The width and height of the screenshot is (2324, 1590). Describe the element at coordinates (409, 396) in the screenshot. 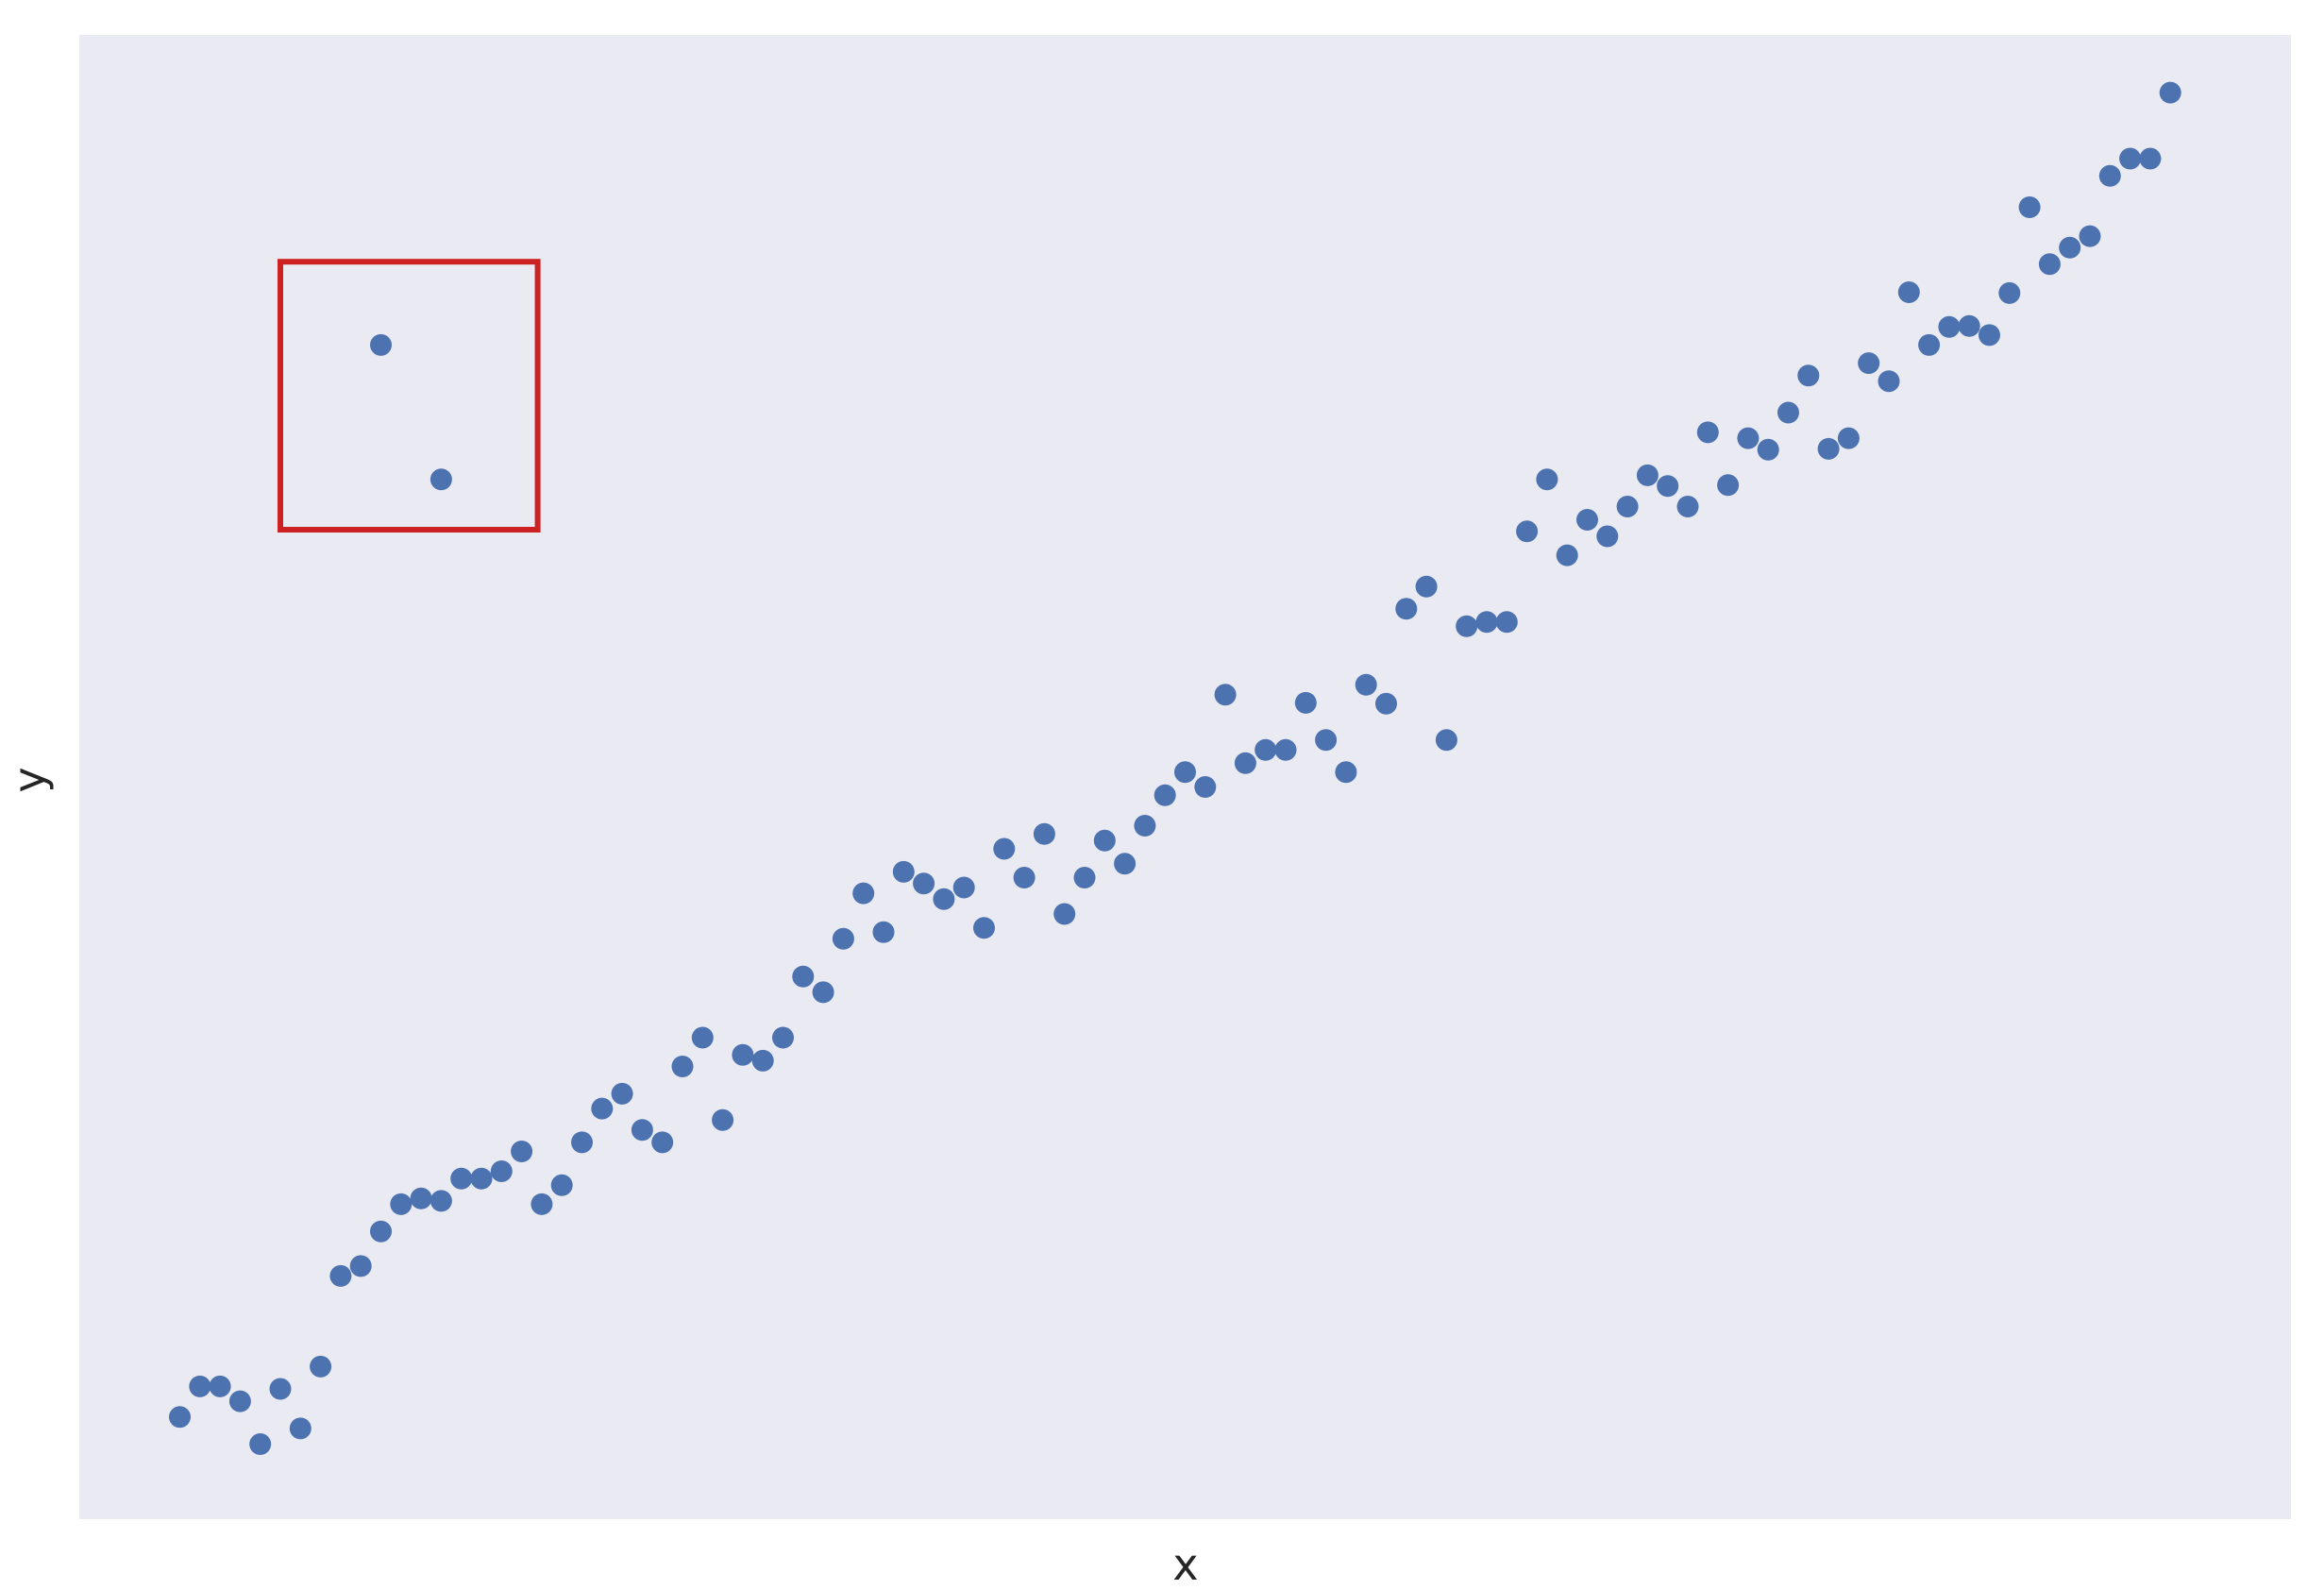

I see `highlight-box` at that location.